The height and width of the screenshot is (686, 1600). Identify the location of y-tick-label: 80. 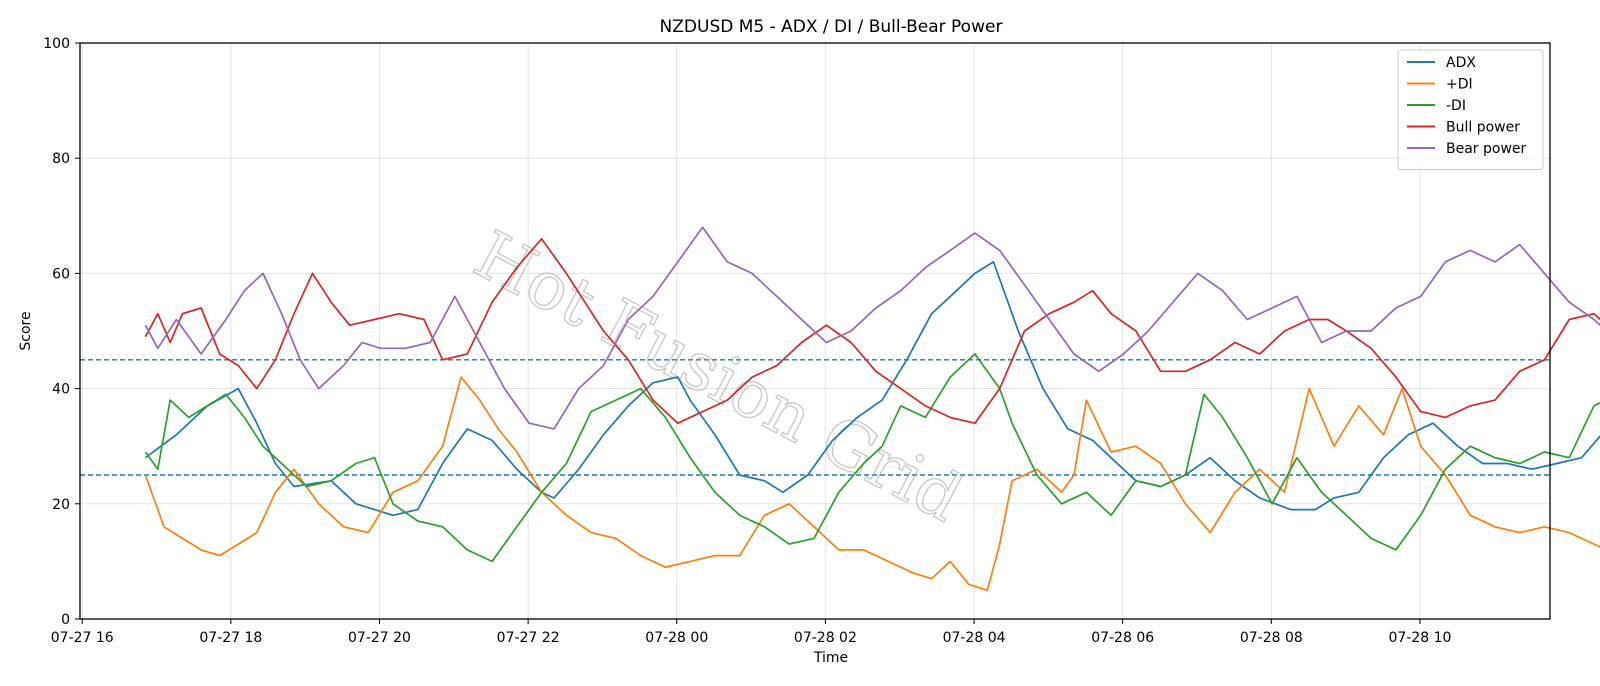
(61, 159).